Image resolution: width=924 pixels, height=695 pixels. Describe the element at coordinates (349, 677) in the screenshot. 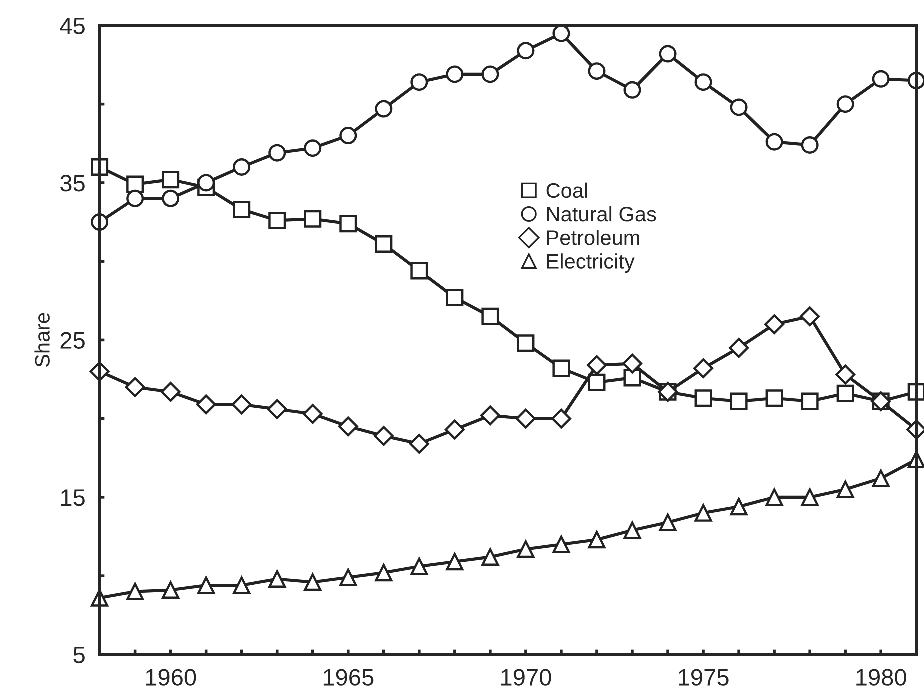

I see `x-tick-label: 1965` at that location.